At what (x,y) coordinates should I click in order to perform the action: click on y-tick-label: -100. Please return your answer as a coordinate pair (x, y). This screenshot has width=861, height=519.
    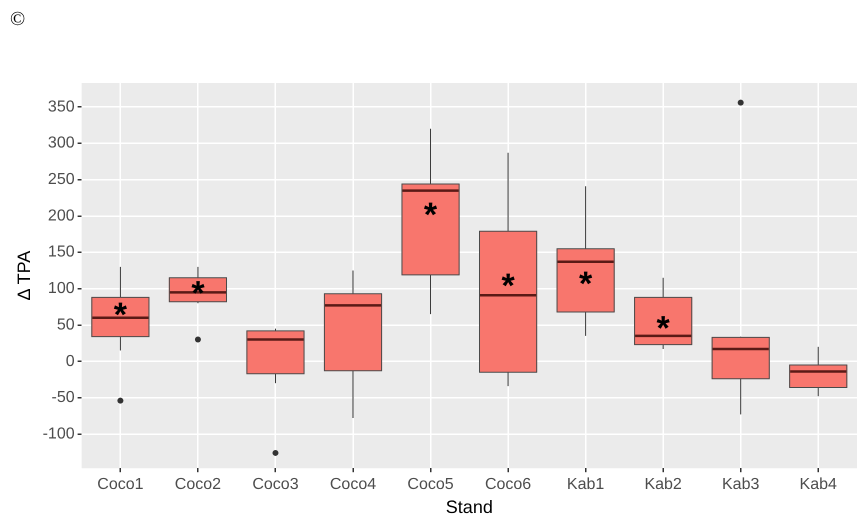
    Looking at the image, I should click on (58, 433).